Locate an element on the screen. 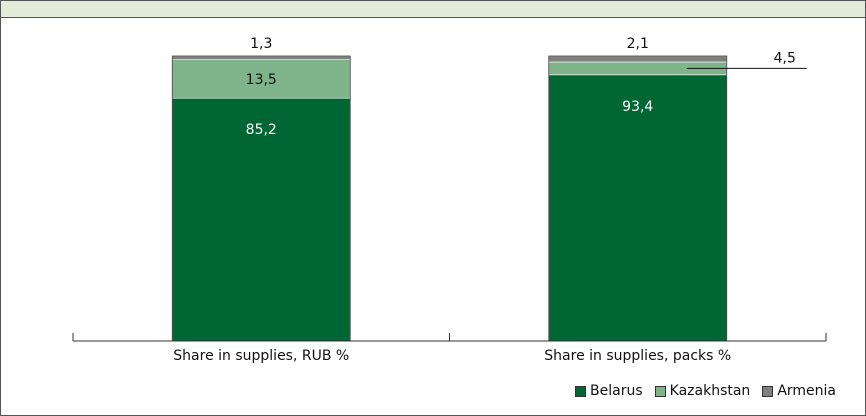 The height and width of the screenshot is (416, 866). data-label-armenia-1: 1,3 is located at coordinates (261, 44).